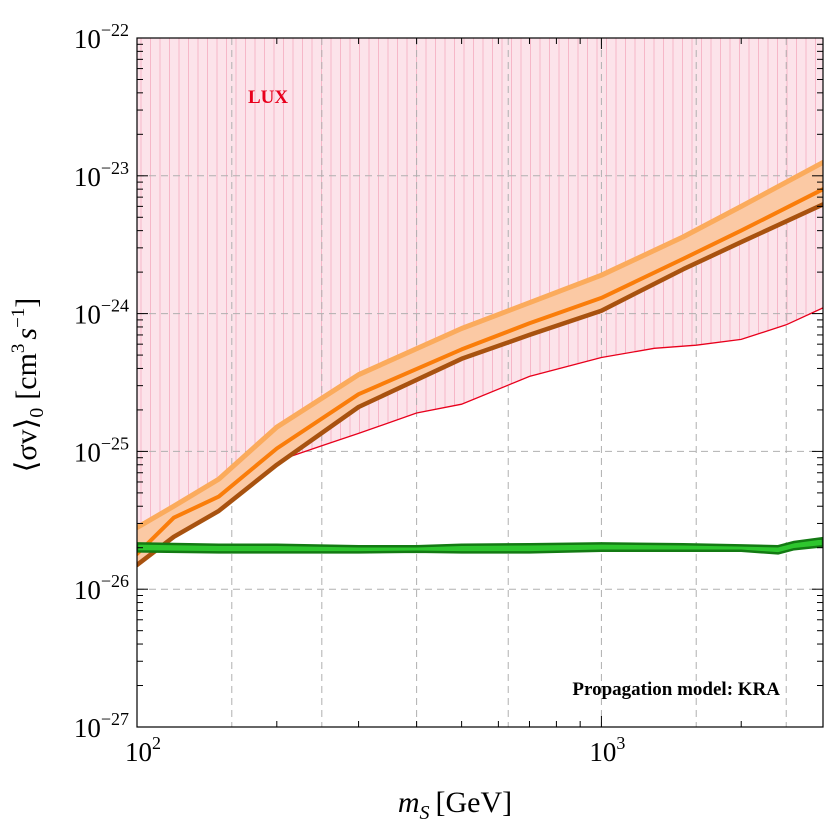 The width and height of the screenshot is (830, 822). I want to click on y-tick-label: 10−26, so click(101, 588).